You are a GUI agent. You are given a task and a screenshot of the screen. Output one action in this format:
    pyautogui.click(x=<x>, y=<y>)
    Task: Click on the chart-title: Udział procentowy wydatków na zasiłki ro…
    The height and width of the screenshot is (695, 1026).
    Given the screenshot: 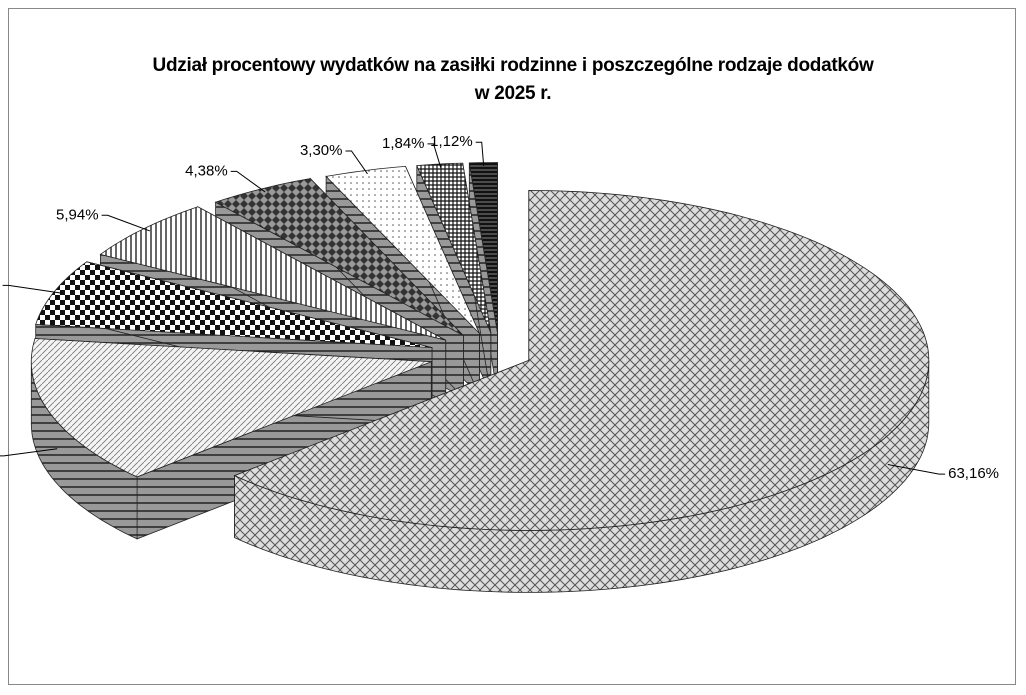 What is the action you would take?
    pyautogui.click(x=513, y=79)
    